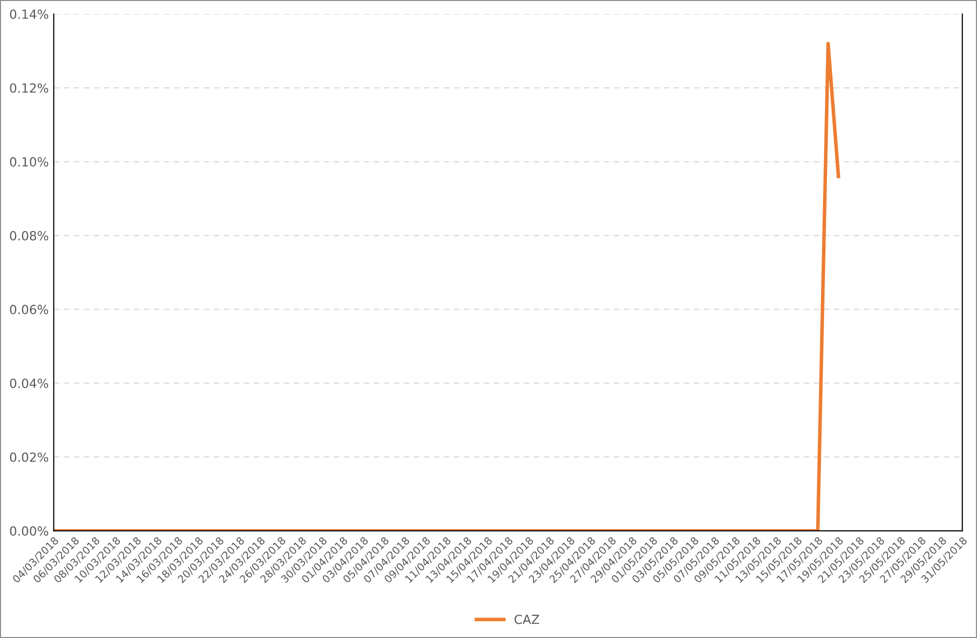 The image size is (977, 638). Describe the element at coordinates (29, 162) in the screenshot. I see `y-tick-label: 0.10%` at that location.